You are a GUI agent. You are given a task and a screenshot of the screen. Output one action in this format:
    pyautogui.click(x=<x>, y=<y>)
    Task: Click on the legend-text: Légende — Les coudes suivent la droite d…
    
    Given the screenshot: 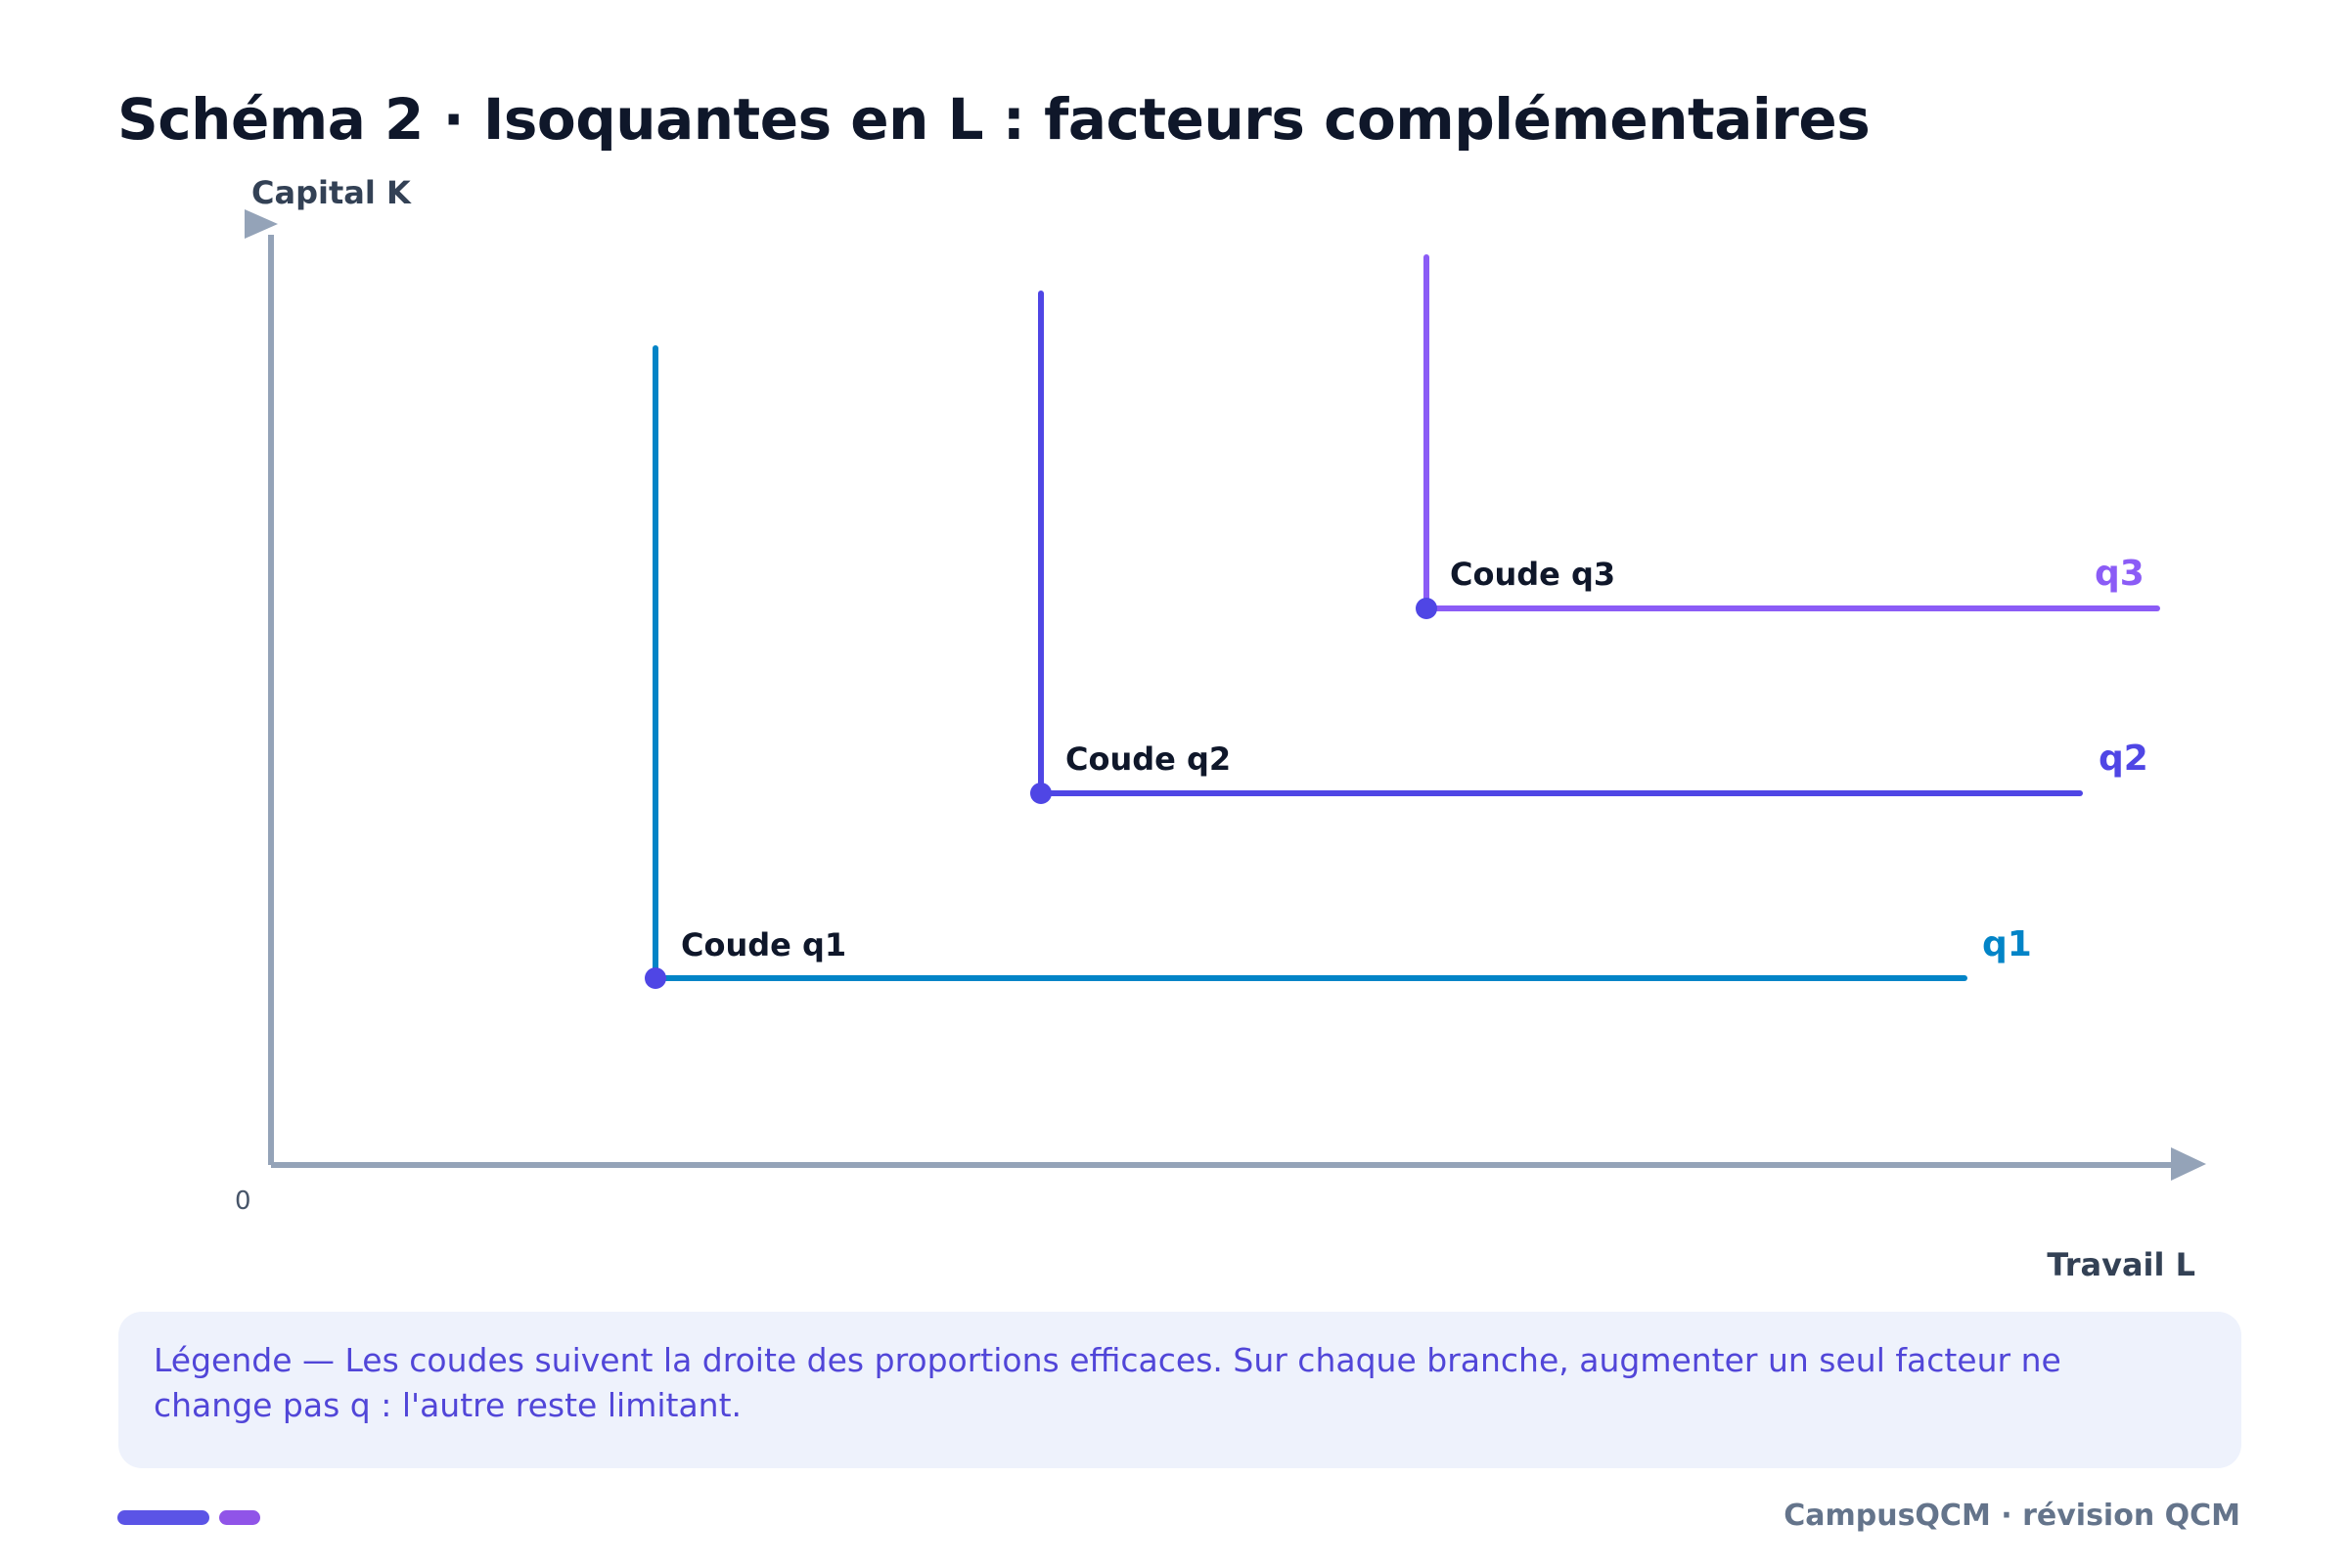 What is the action you would take?
    pyautogui.click(x=1107, y=1382)
    